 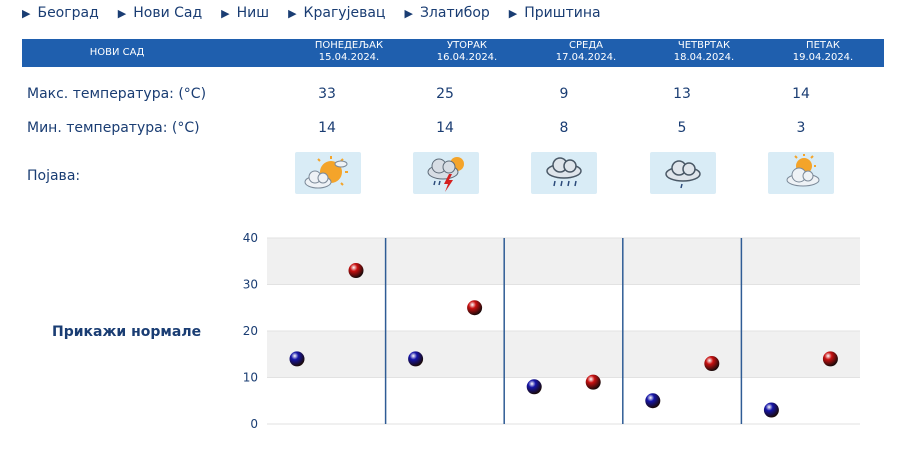 I want to click on y-tick-label: 20, so click(x=250, y=331).